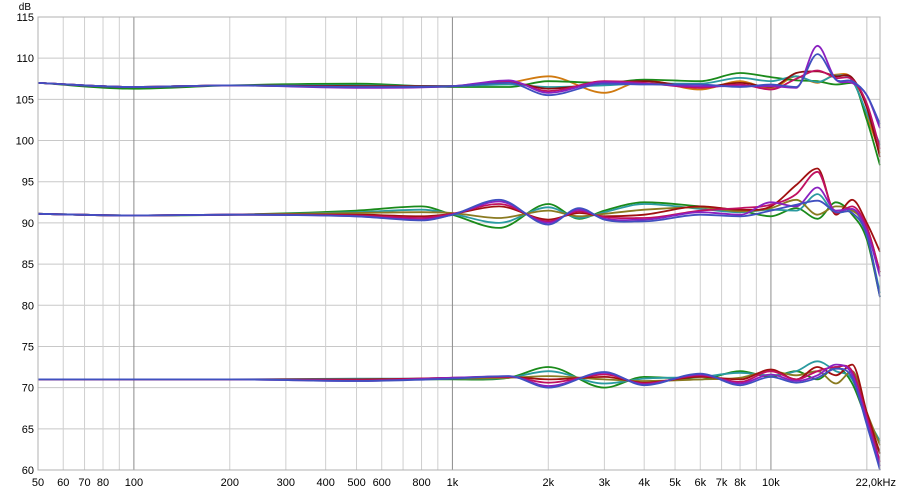 This screenshot has height=493, width=900. What do you see at coordinates (356, 483) in the screenshot?
I see `x-tick-label: 500` at bounding box center [356, 483].